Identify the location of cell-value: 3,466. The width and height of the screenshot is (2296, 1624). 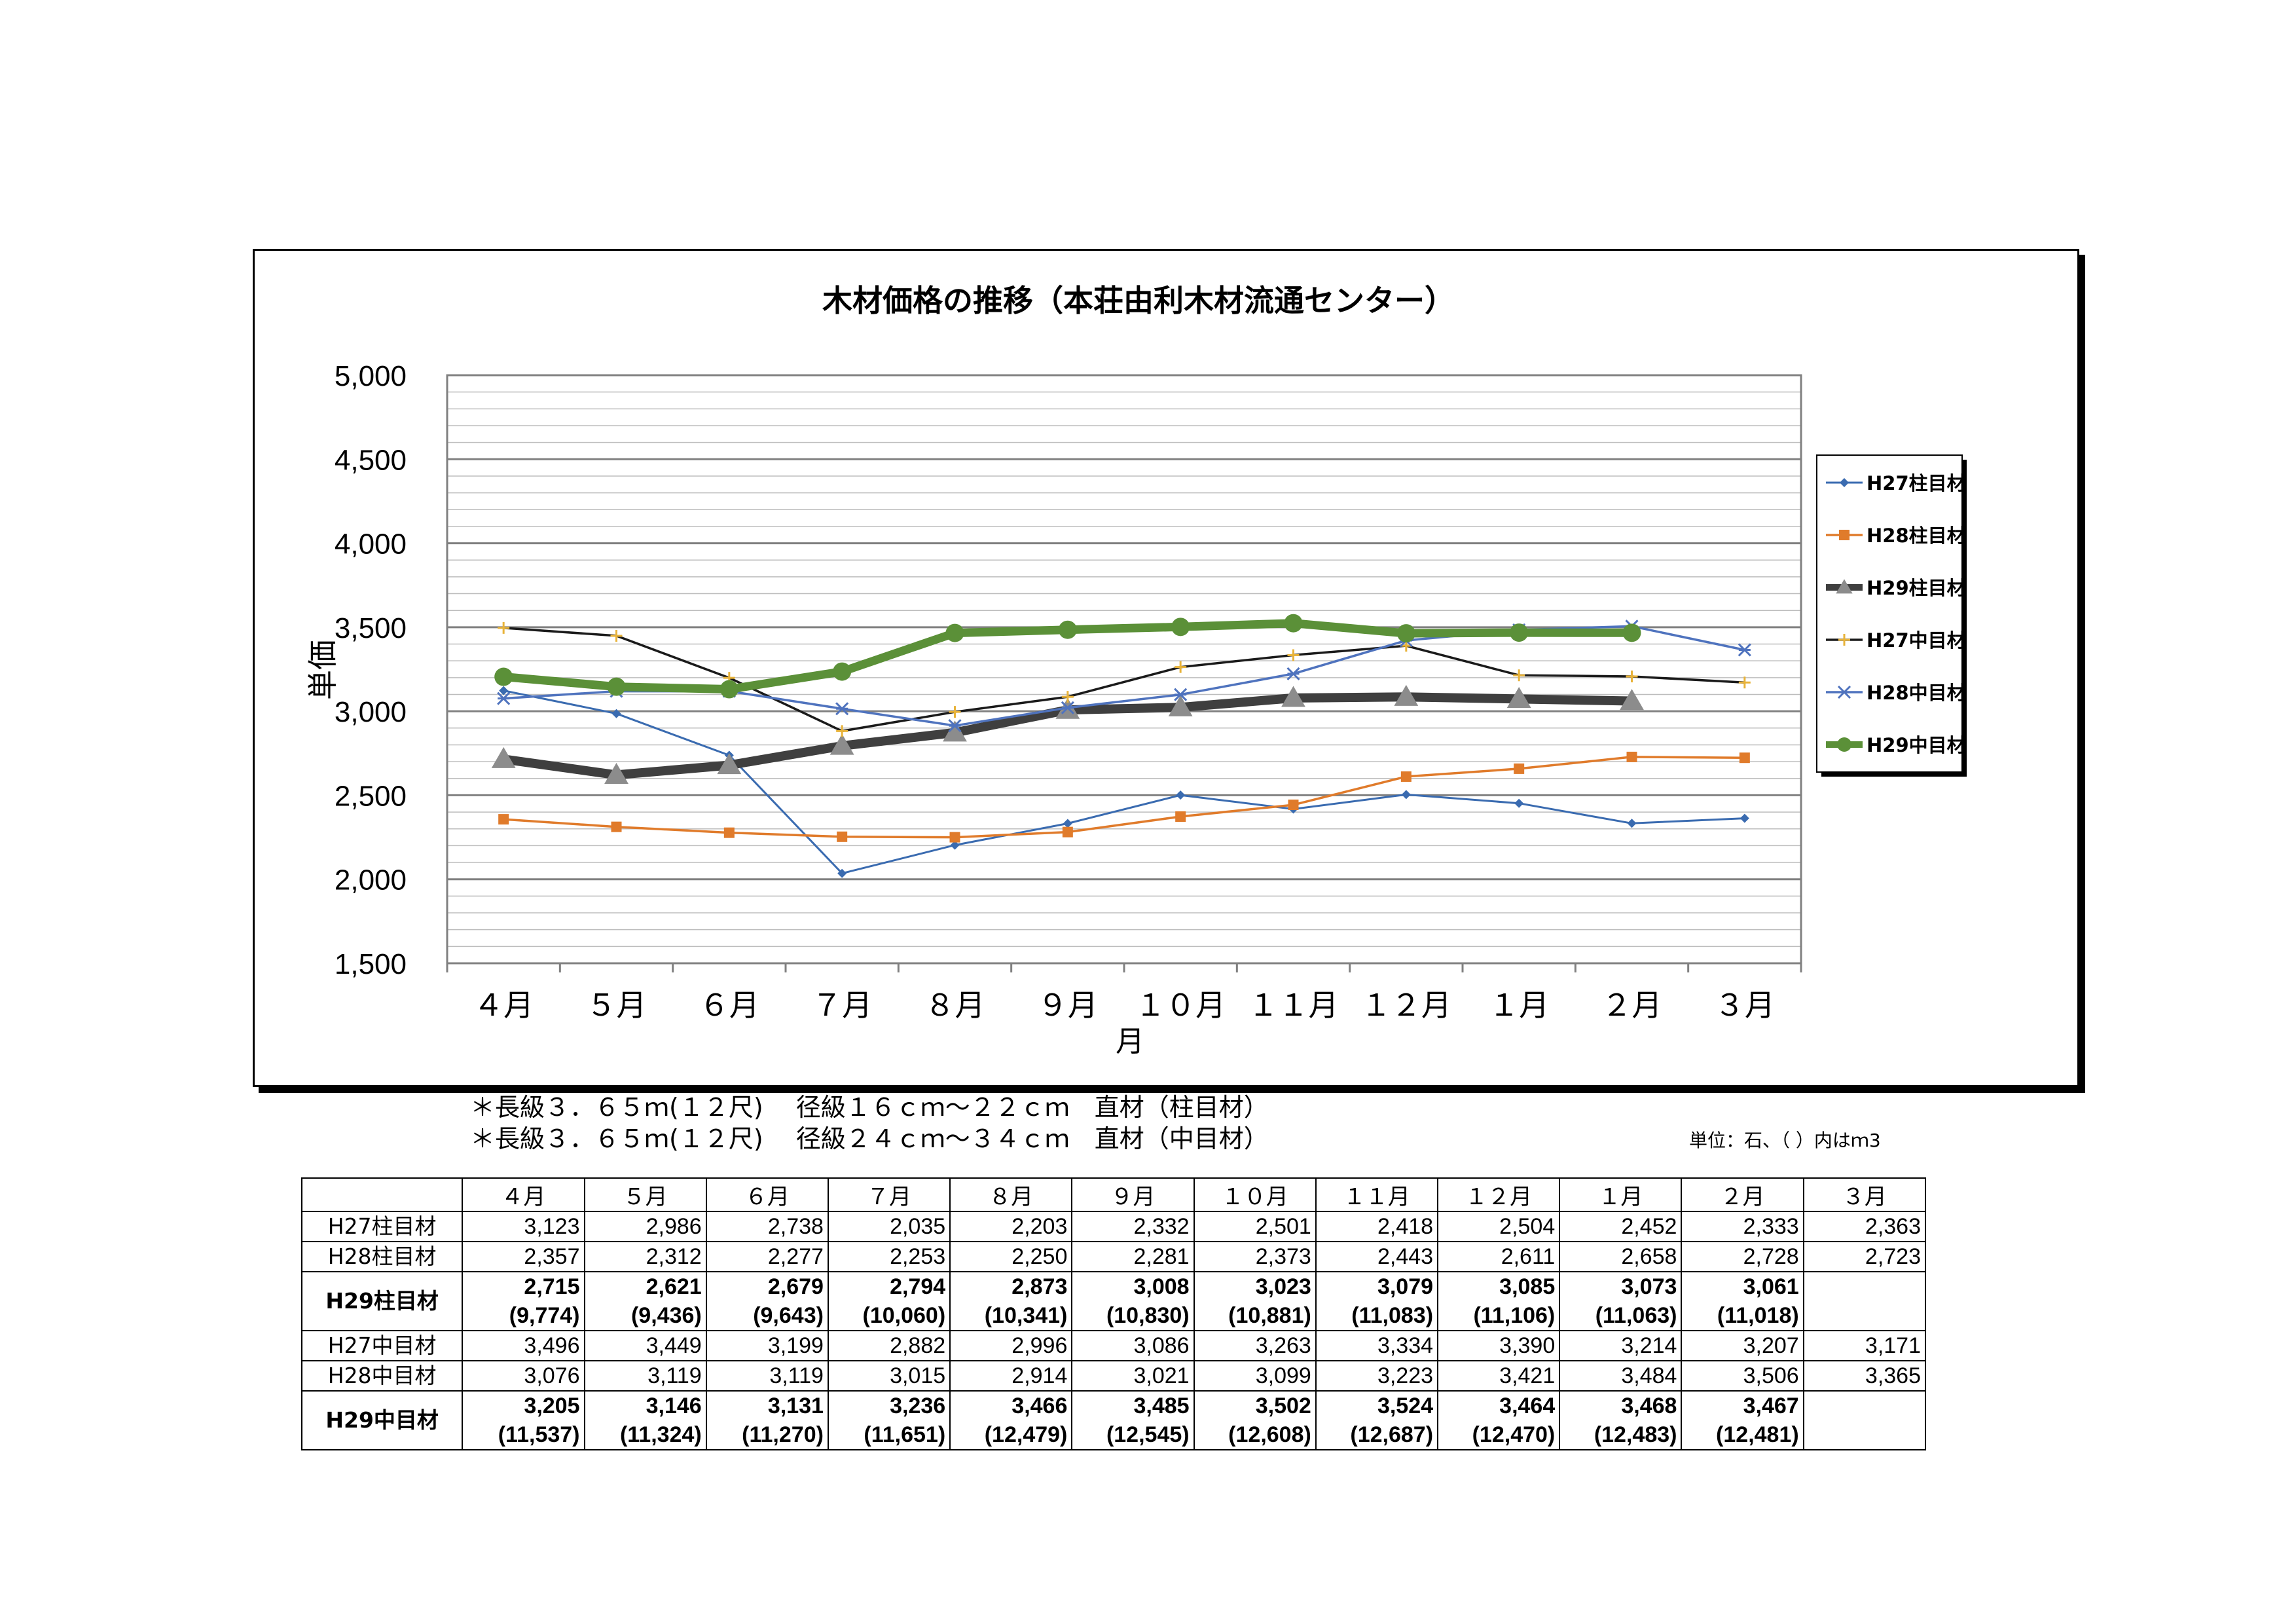
(1039, 1405).